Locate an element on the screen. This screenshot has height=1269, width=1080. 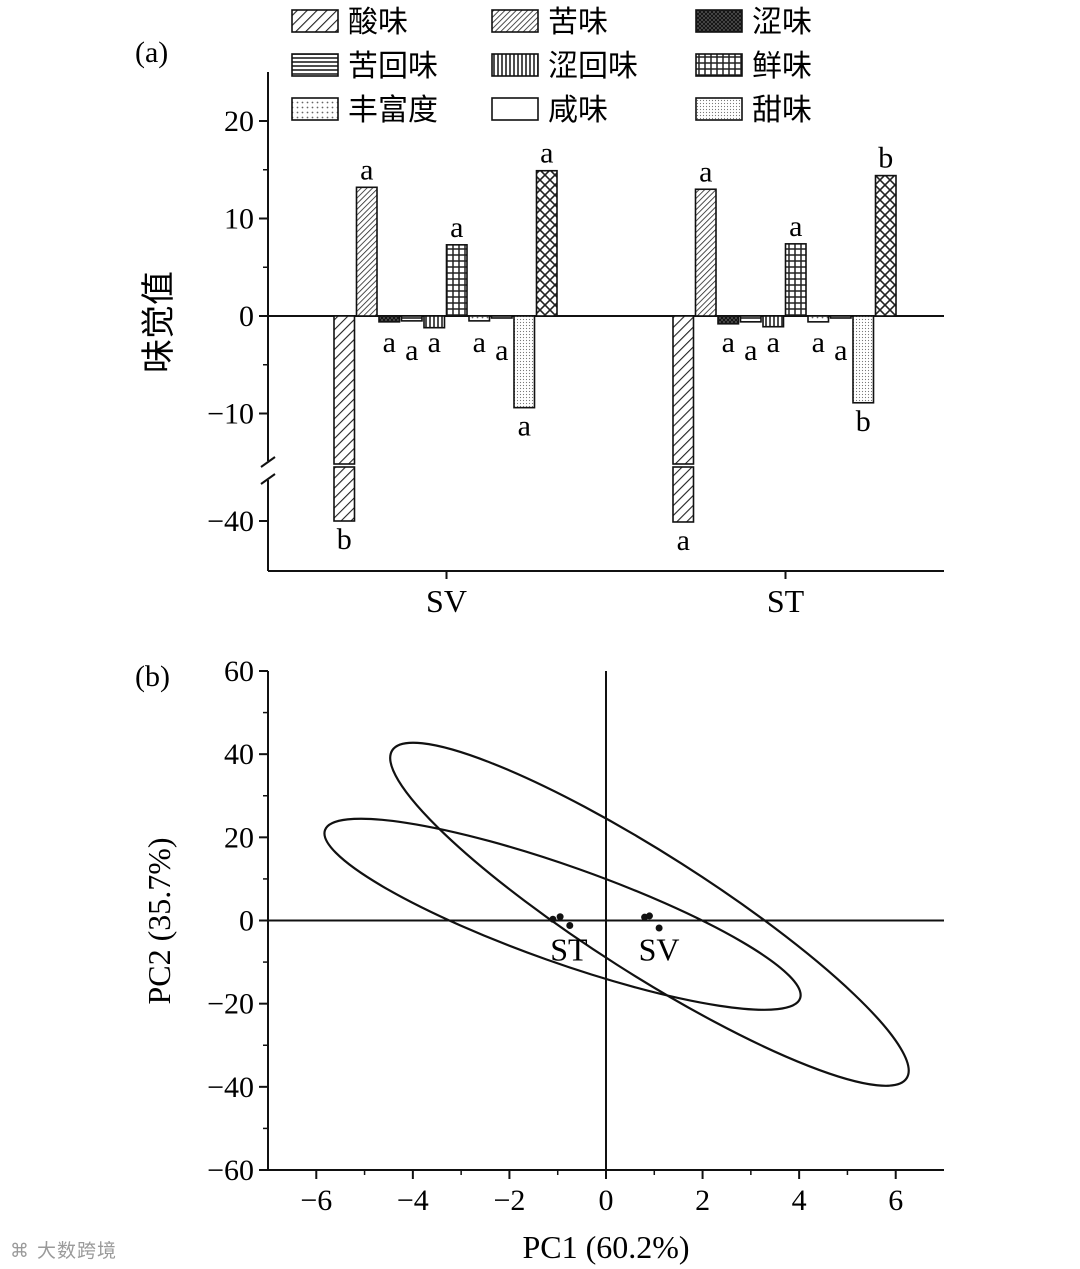
legend-item: 苦味 is located at coordinates (549, 22).